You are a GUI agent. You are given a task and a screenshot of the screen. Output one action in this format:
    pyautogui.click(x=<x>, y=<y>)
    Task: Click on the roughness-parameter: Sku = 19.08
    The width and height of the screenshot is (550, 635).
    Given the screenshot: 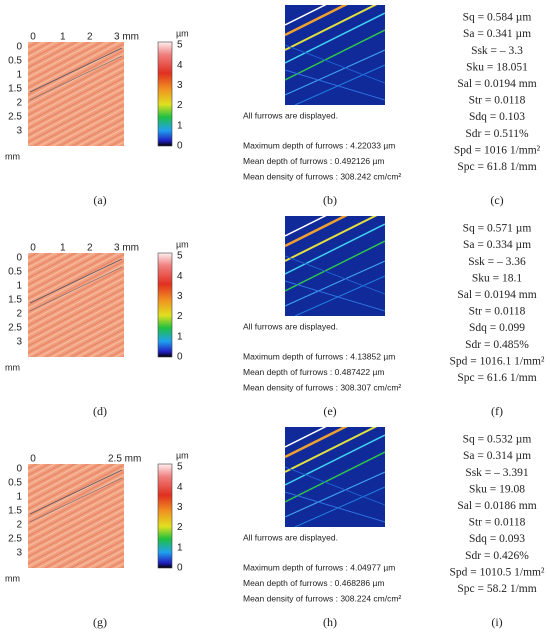 What is the action you would take?
    pyautogui.click(x=497, y=489)
    